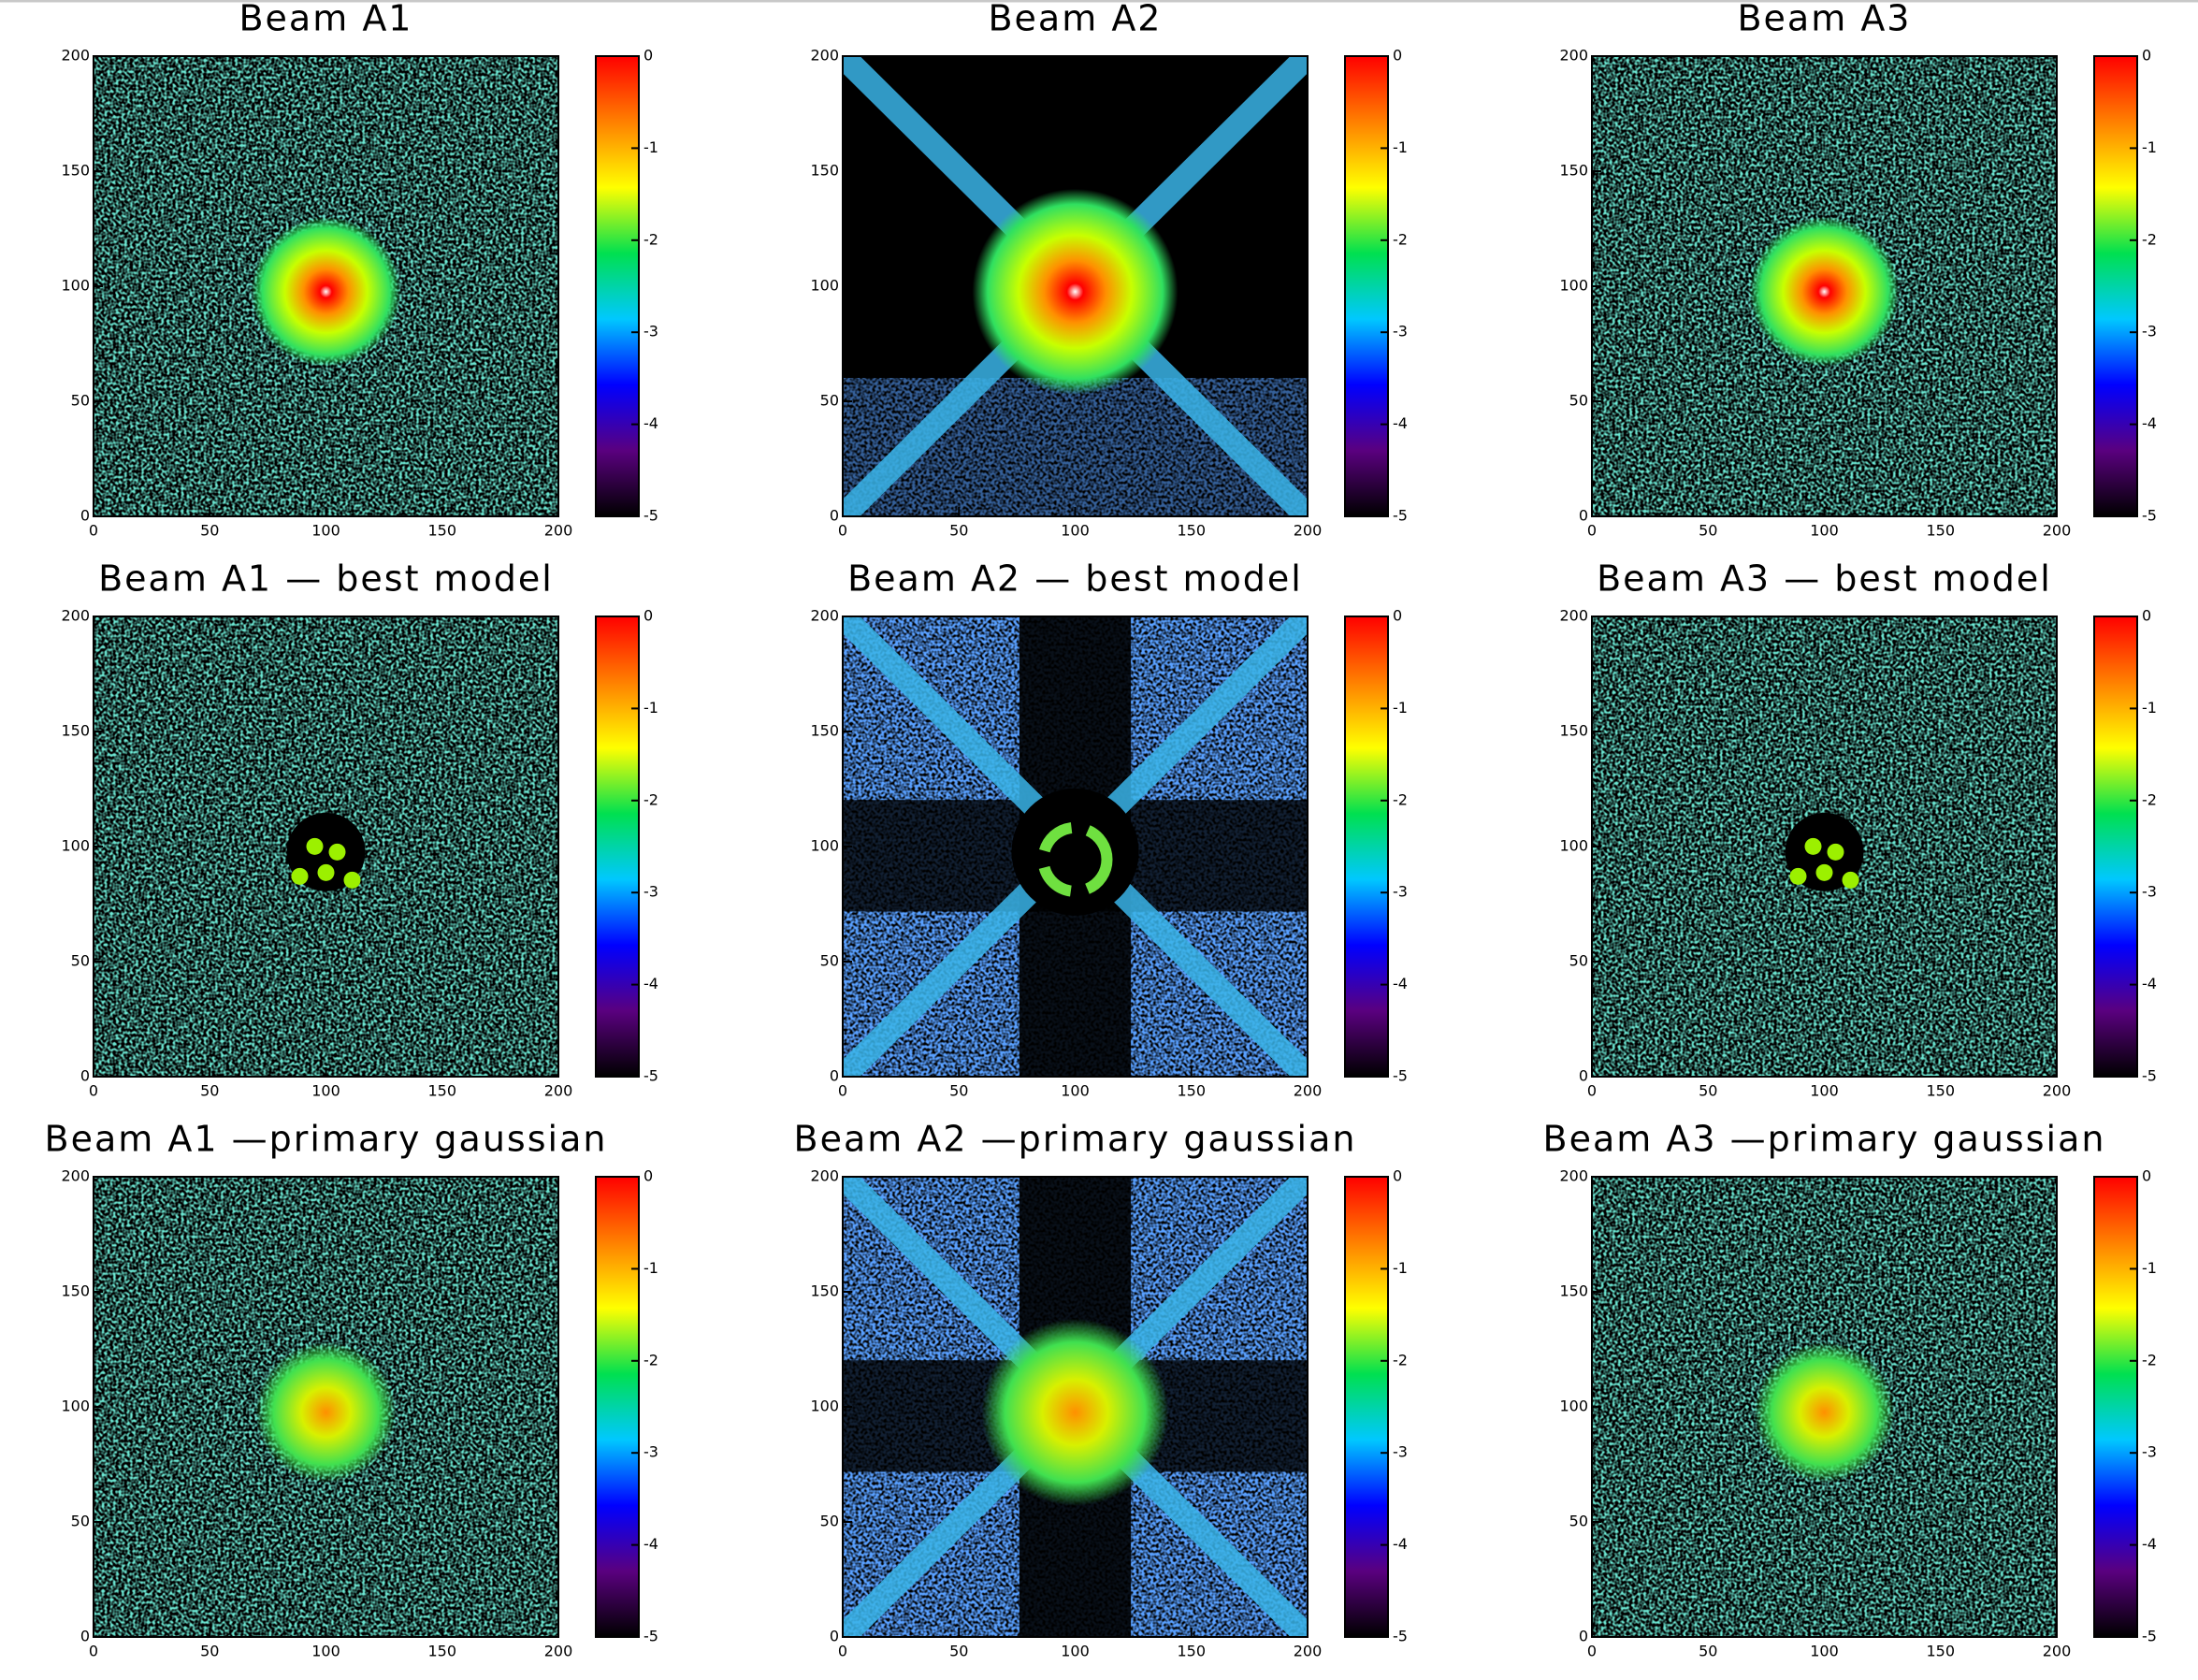 The width and height of the screenshot is (2198, 1680). What do you see at coordinates (1824, 579) in the screenshot?
I see `panel-title: Beam A3 — best model` at bounding box center [1824, 579].